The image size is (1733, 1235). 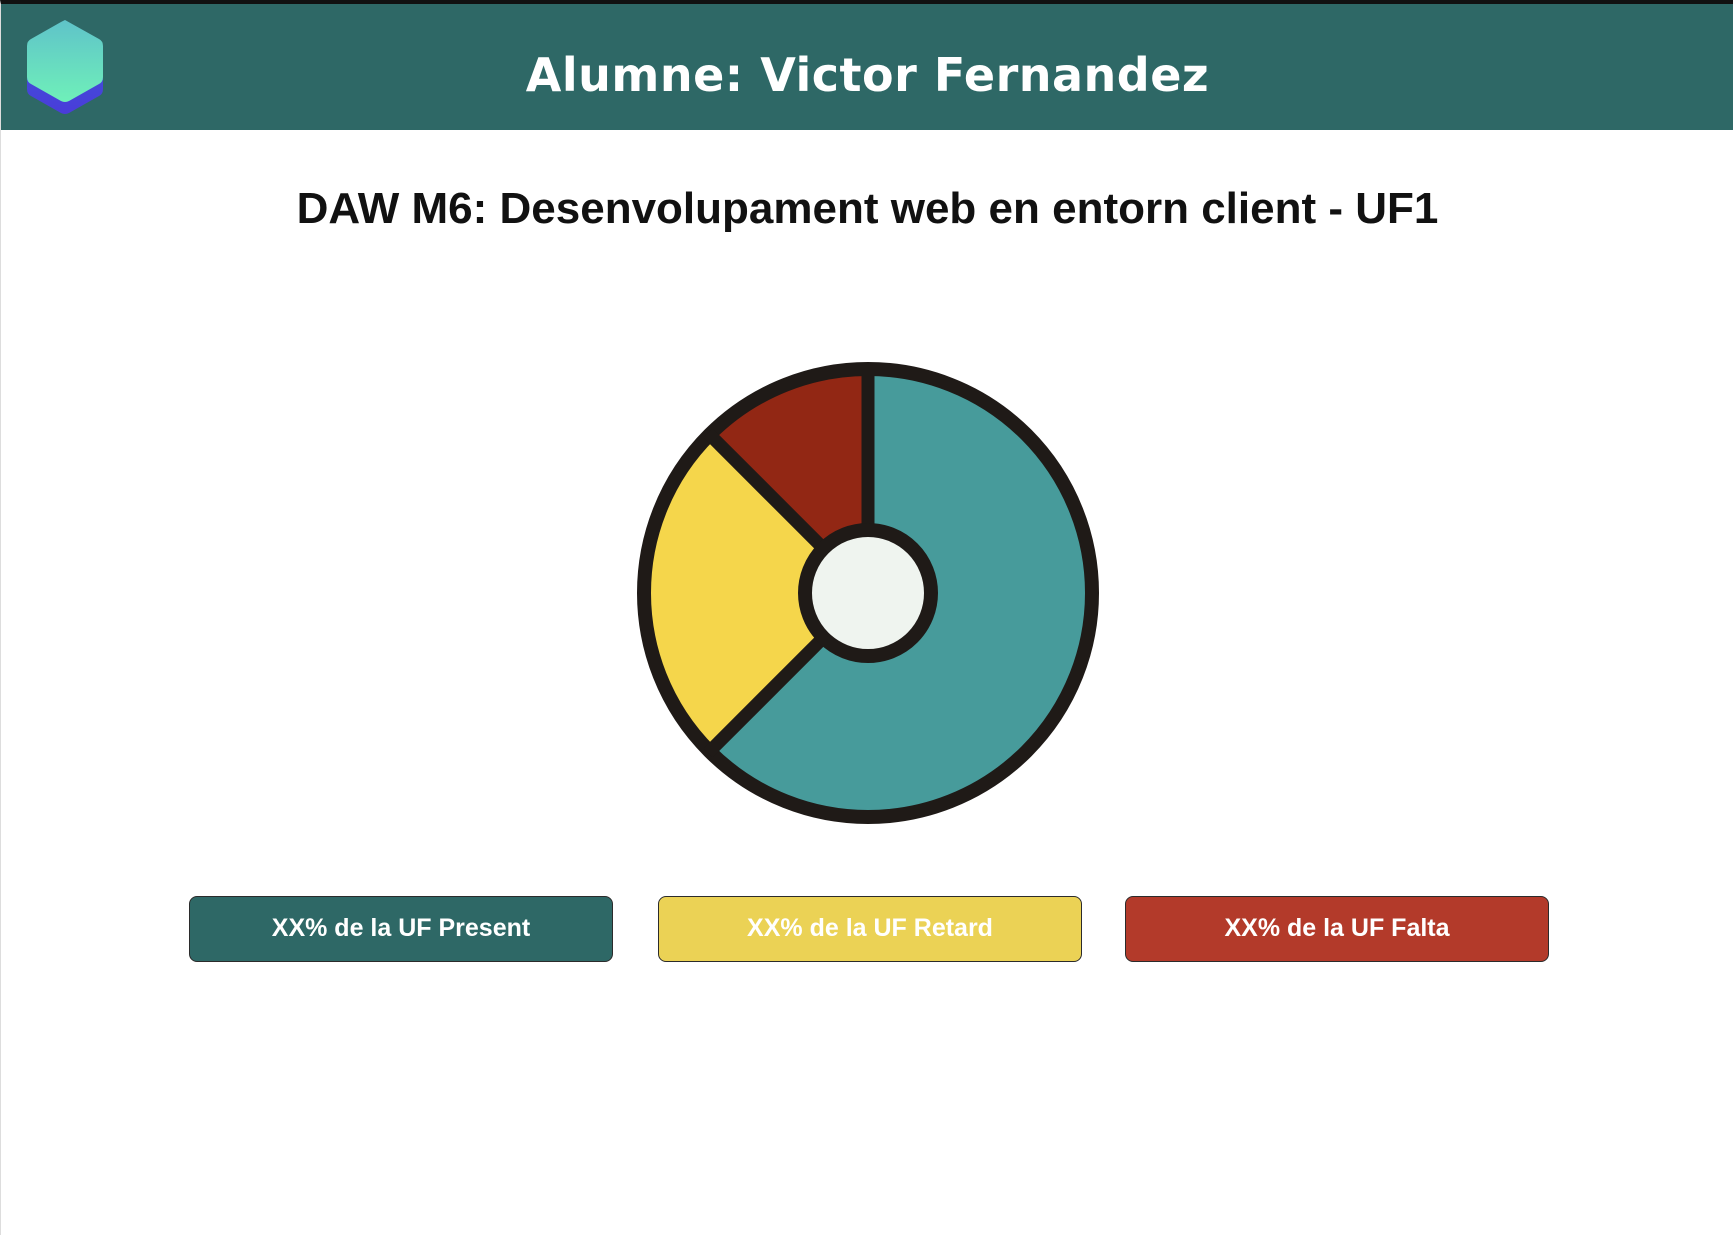 What do you see at coordinates (757, 593) in the screenshot?
I see `pie-slice-retard` at bounding box center [757, 593].